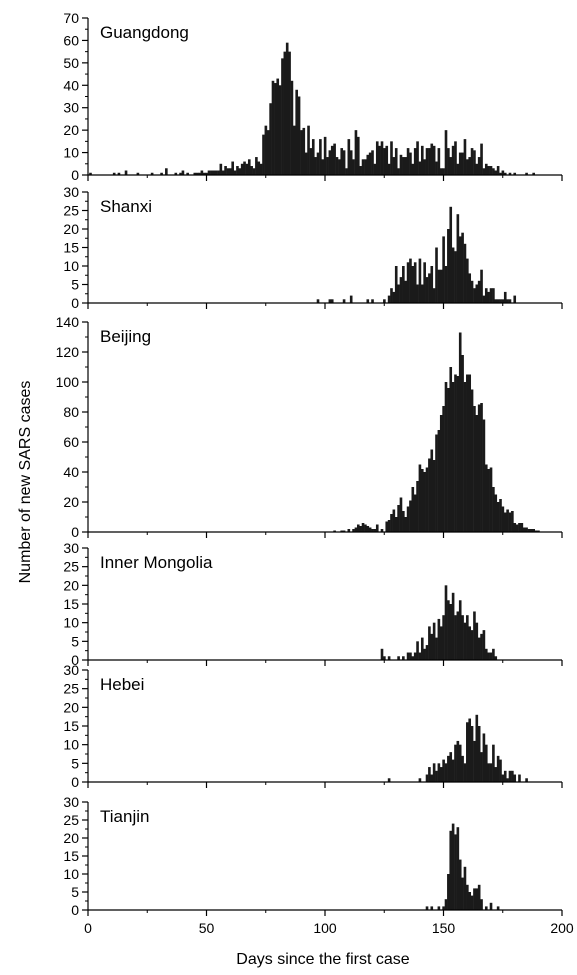 This screenshot has height=975, width=577. Describe the element at coordinates (71, 18) in the screenshot. I see `y-tick-label: 70` at that location.